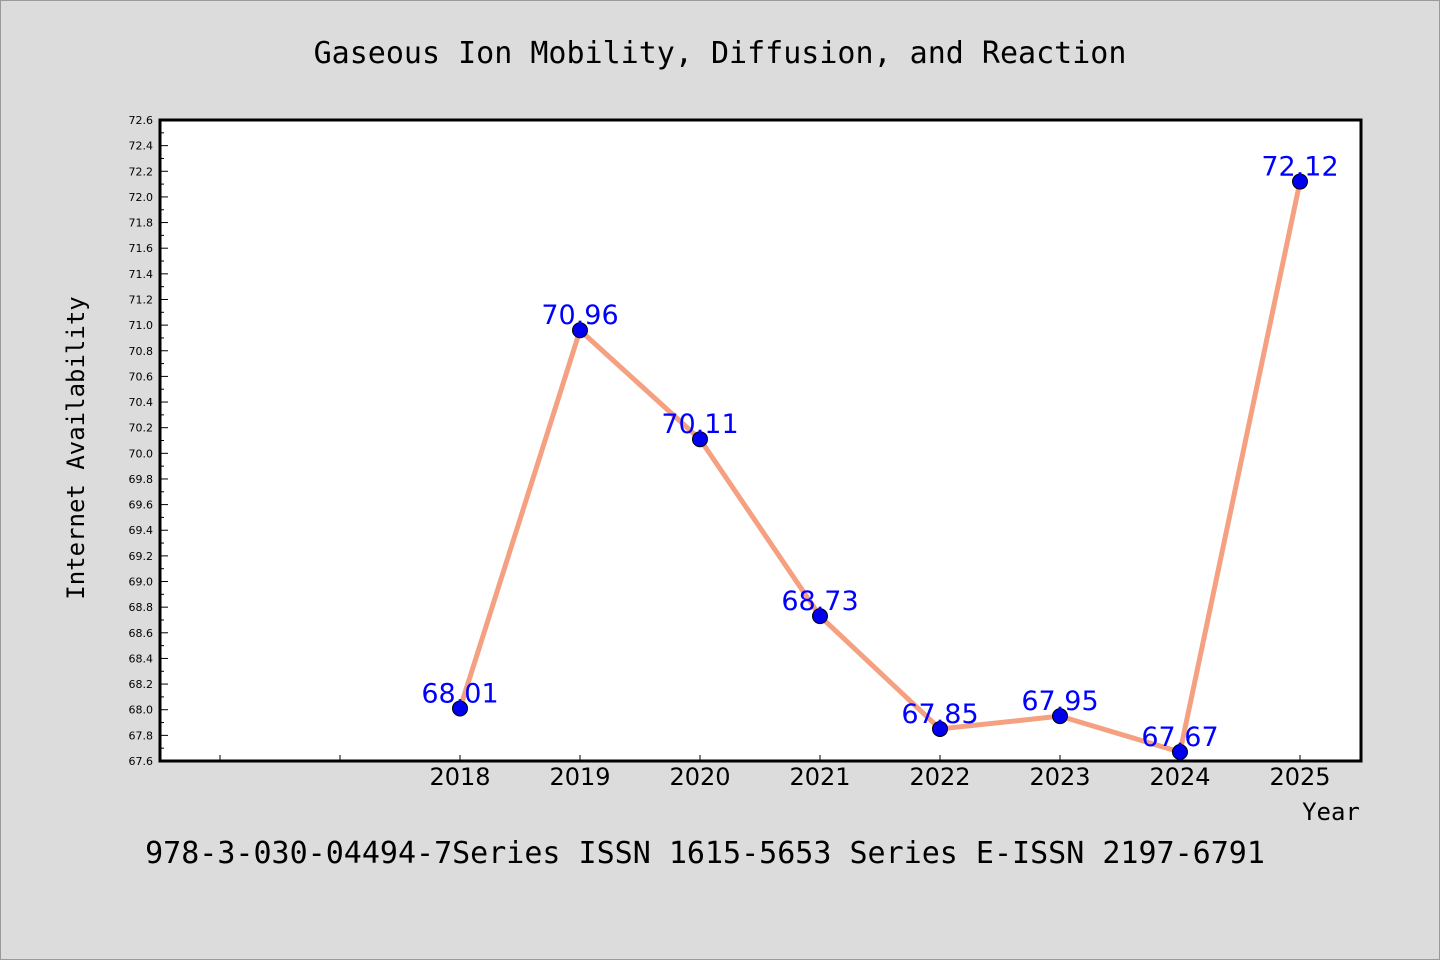 This screenshot has height=960, width=1440. What do you see at coordinates (1331, 812) in the screenshot?
I see `x-axis-label: Year` at bounding box center [1331, 812].